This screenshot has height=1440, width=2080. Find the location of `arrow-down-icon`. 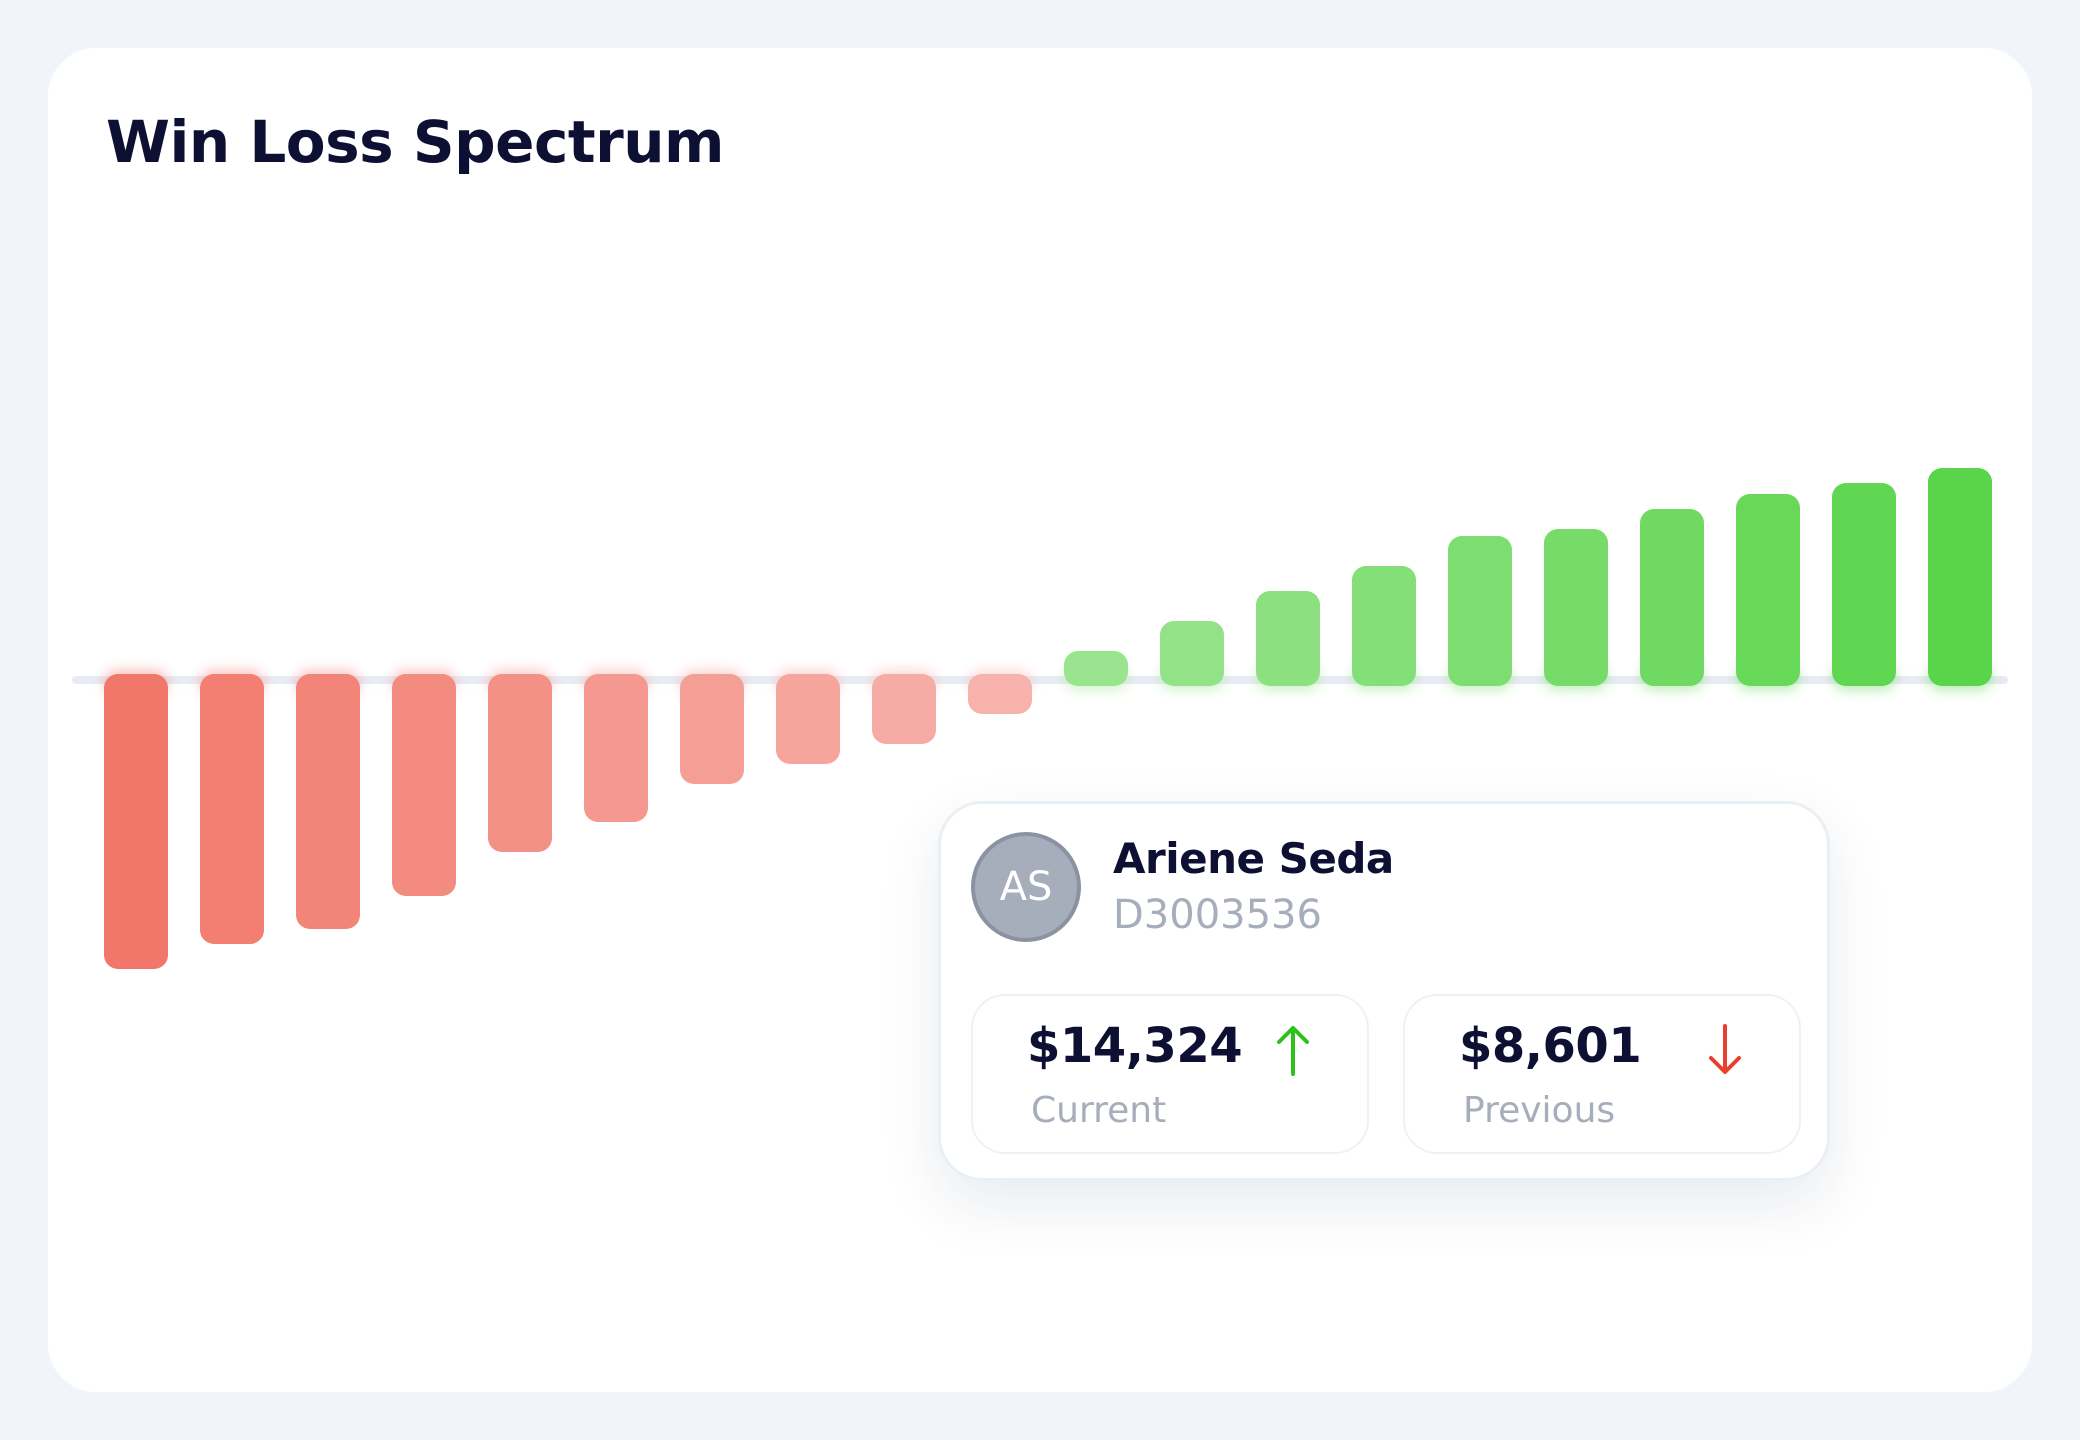

arrow-down-icon is located at coordinates (1725, 1049).